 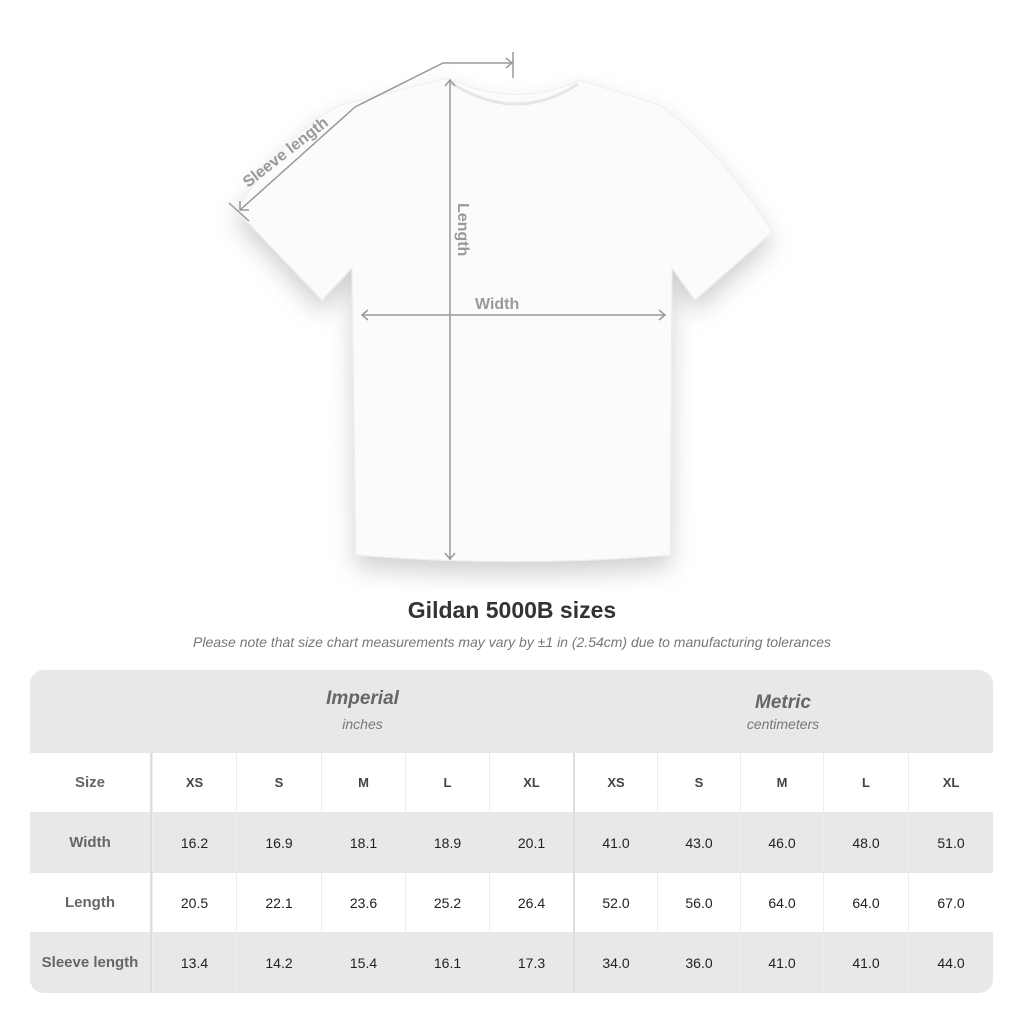 What do you see at coordinates (781, 842) in the screenshot?
I see `value-cell: 46.0` at bounding box center [781, 842].